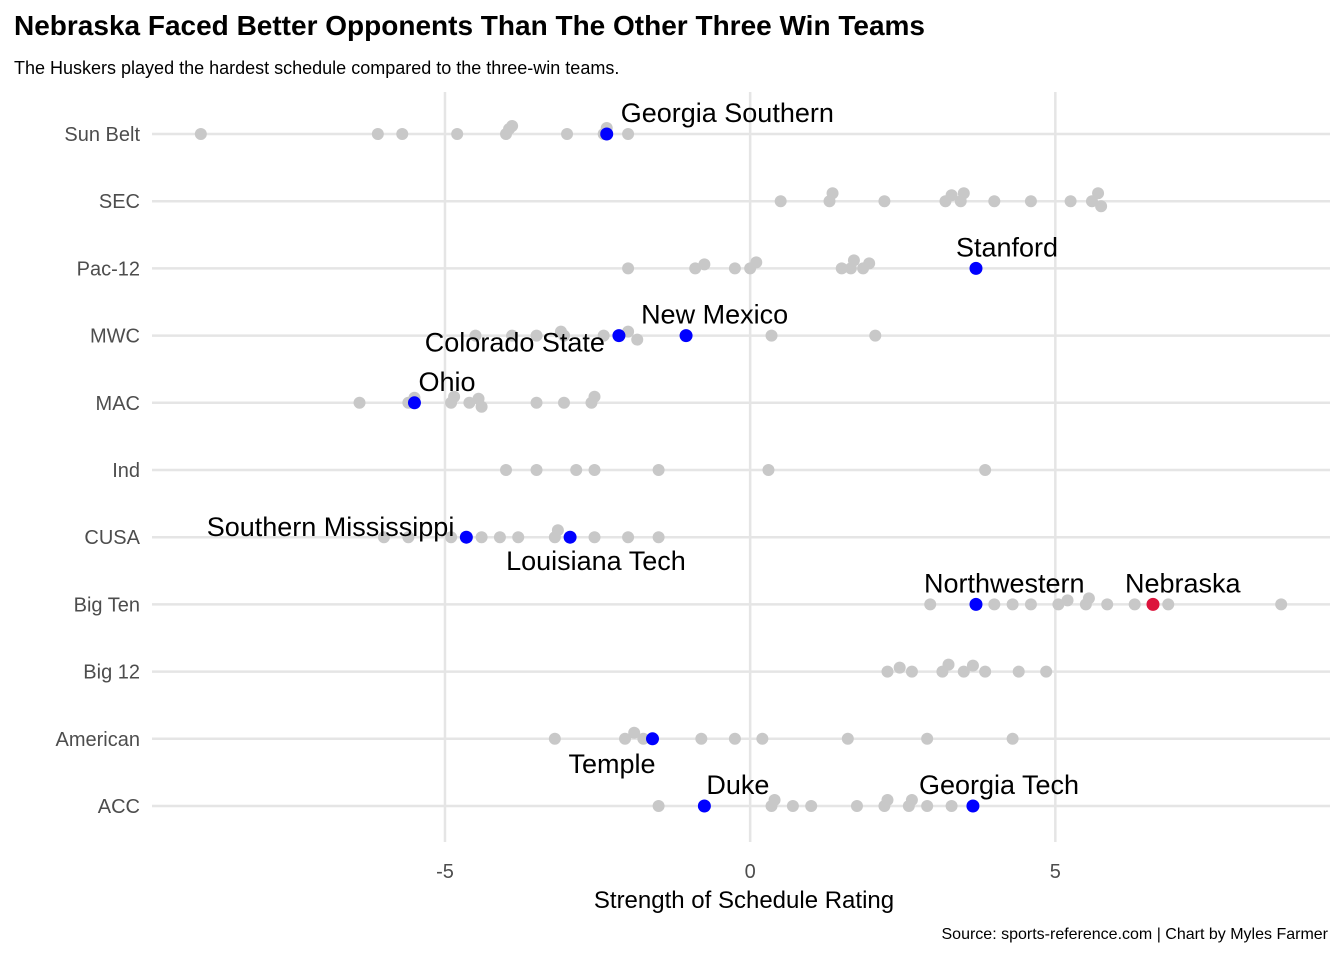 This screenshot has height=960, width=1344. Describe the element at coordinates (607, 134) in the screenshot. I see `point-georgia-southern` at that location.